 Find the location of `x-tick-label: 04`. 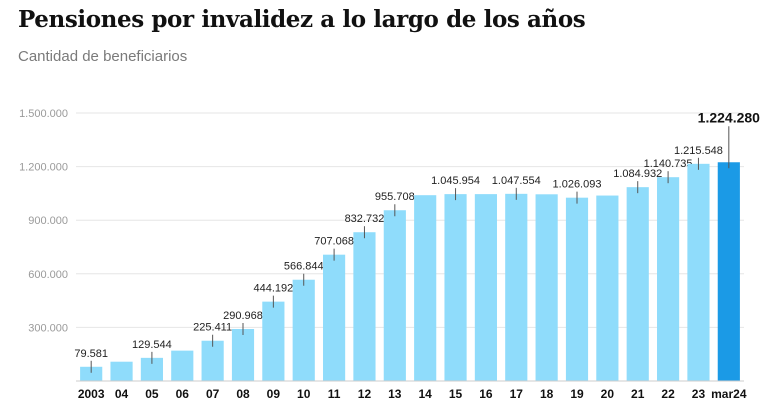

x-tick-label: 04 is located at coordinates (122, 394).